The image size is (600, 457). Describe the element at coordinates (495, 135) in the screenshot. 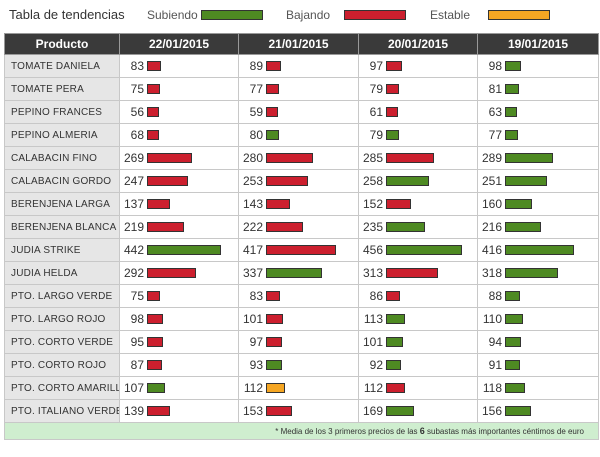

I see `price-value: 77` at that location.